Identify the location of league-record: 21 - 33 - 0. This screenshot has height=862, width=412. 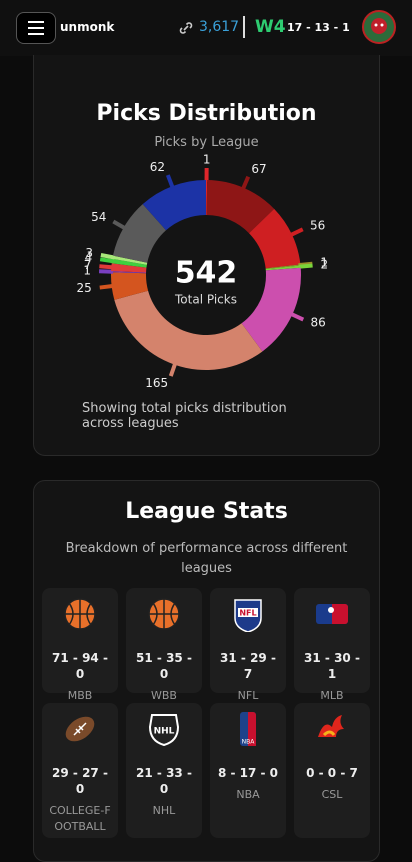
(164, 781).